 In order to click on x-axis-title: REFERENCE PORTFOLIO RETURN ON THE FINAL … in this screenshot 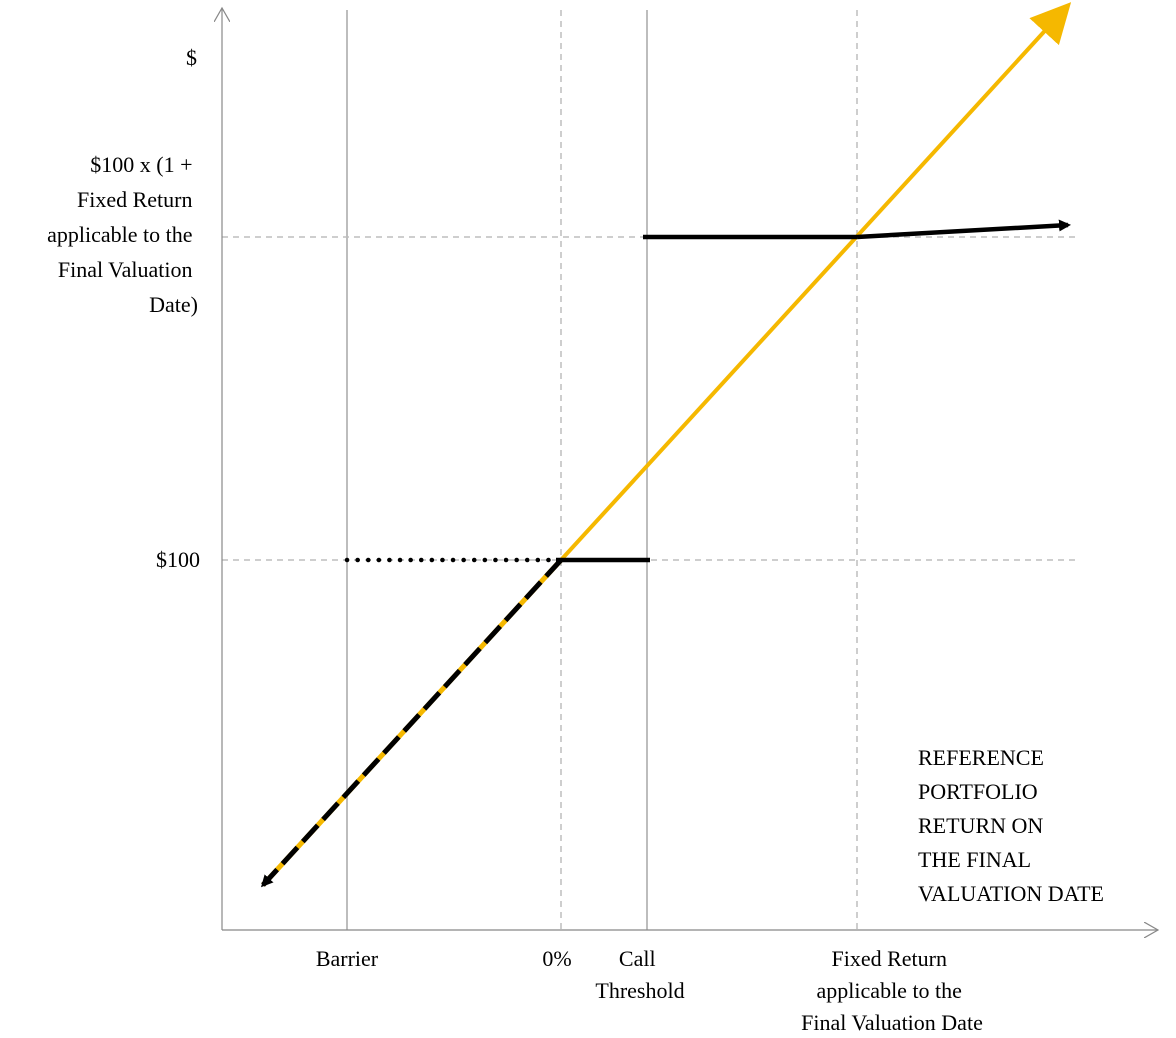, I will do `click(1011, 825)`.